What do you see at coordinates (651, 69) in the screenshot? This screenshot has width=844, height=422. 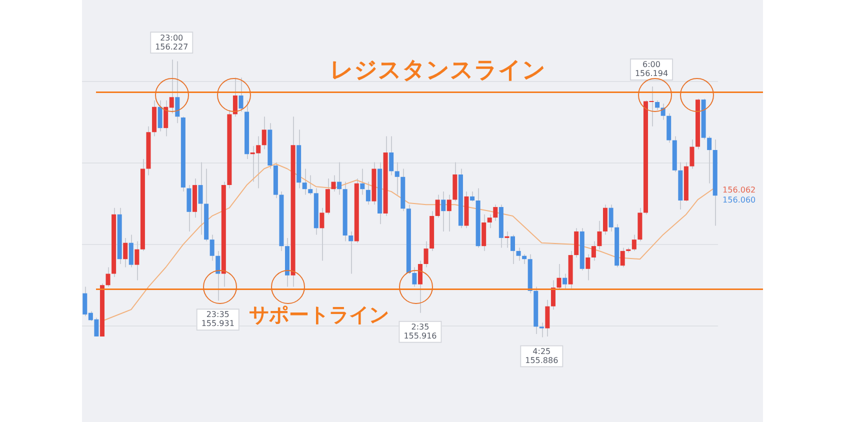 I see `annotation: 6:00 156.194` at bounding box center [651, 69].